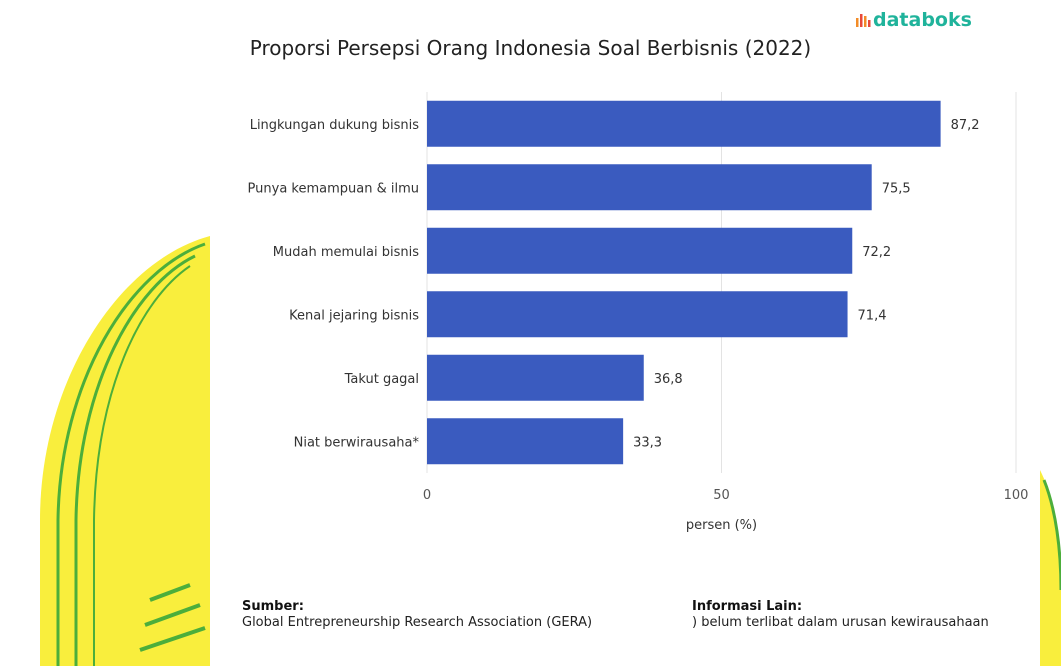 This screenshot has height=666, width=1061. I want to click on category-label: Takut gagal, so click(381, 379).